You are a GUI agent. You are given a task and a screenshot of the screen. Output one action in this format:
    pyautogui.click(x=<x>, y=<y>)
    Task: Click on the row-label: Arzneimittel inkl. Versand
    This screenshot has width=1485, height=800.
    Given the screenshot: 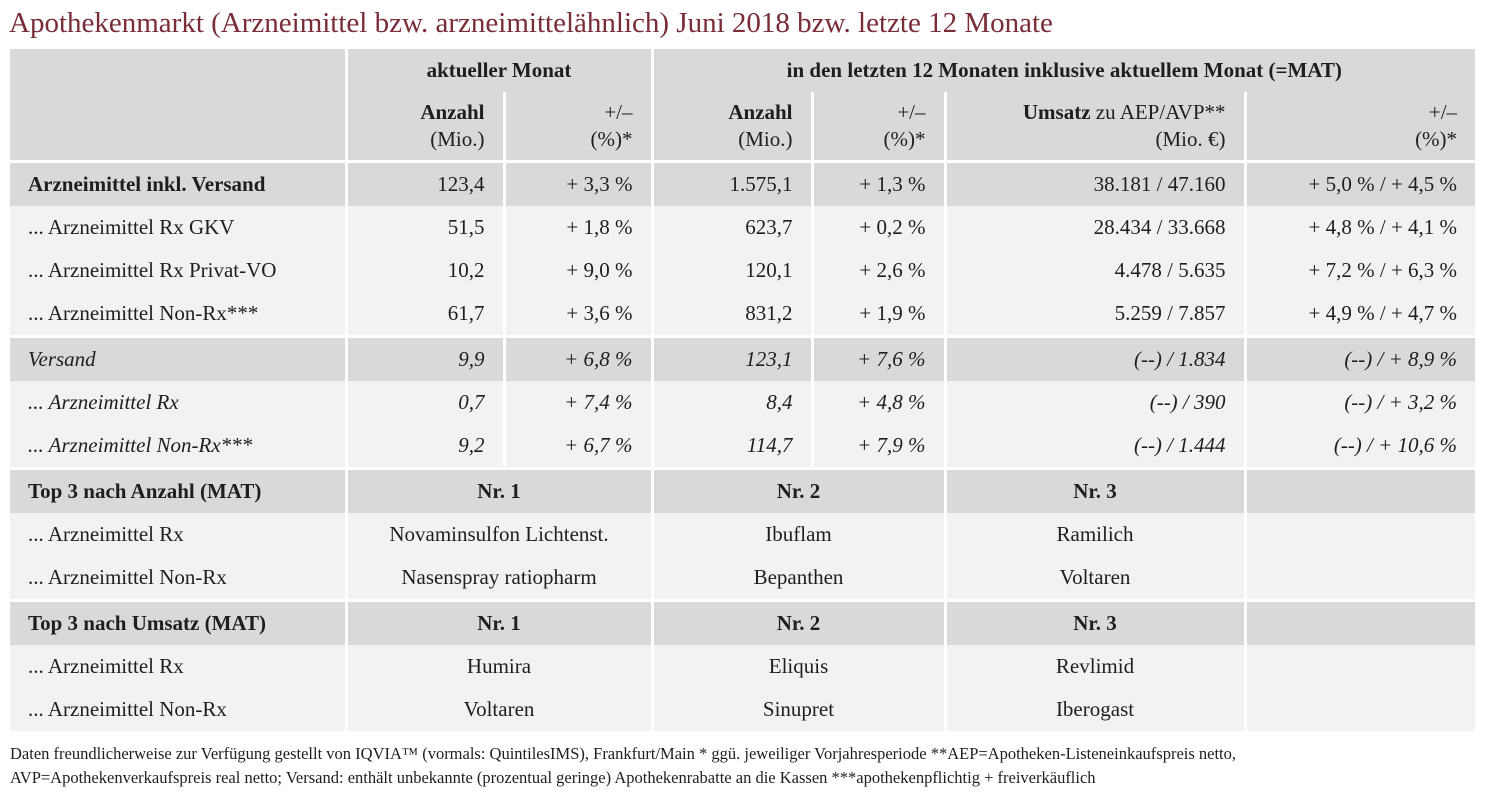 What is the action you would take?
    pyautogui.click(x=179, y=183)
    